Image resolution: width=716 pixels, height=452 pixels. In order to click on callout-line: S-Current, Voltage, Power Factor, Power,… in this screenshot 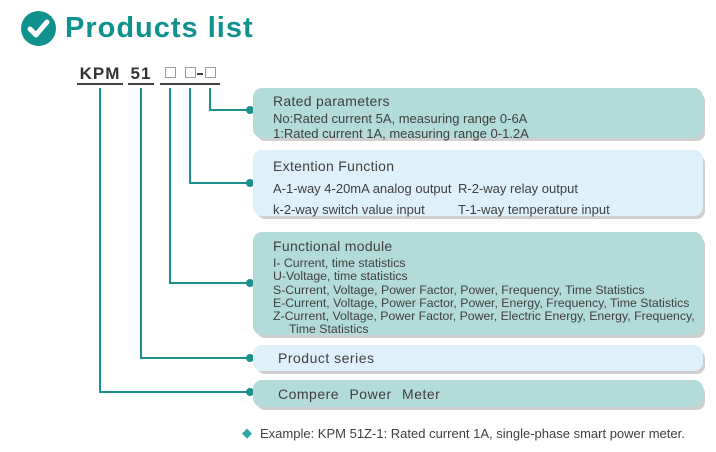, I will do `click(459, 289)`.